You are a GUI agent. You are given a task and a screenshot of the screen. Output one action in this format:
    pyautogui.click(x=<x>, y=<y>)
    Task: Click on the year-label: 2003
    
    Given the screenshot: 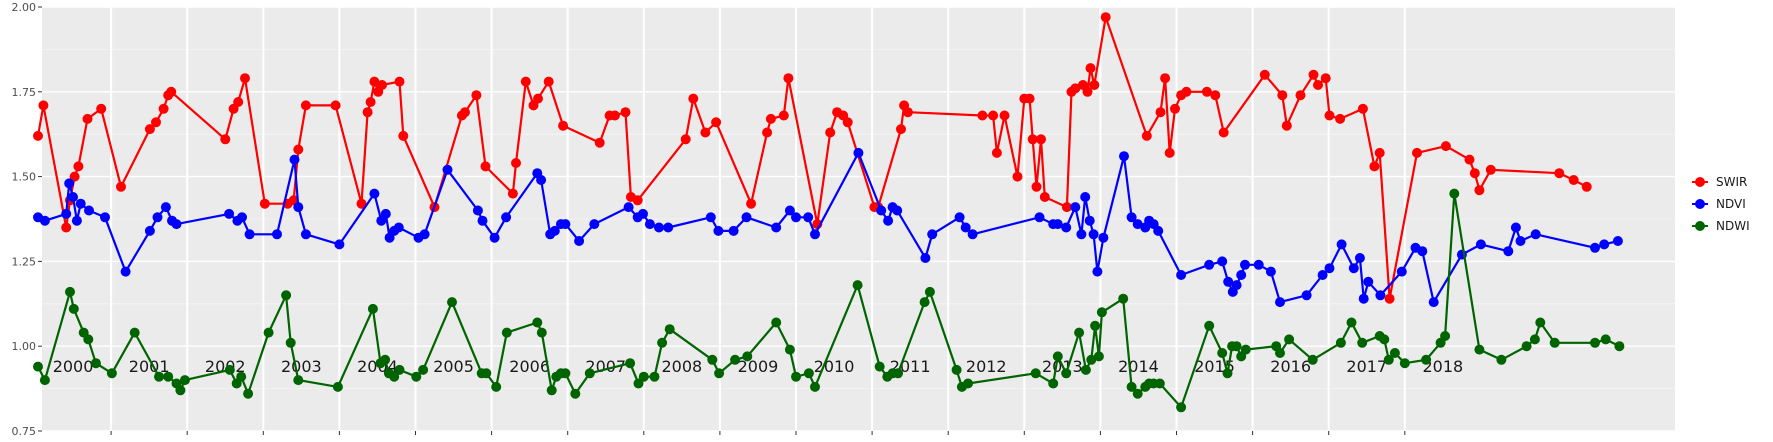 What is the action you would take?
    pyautogui.click(x=301, y=366)
    